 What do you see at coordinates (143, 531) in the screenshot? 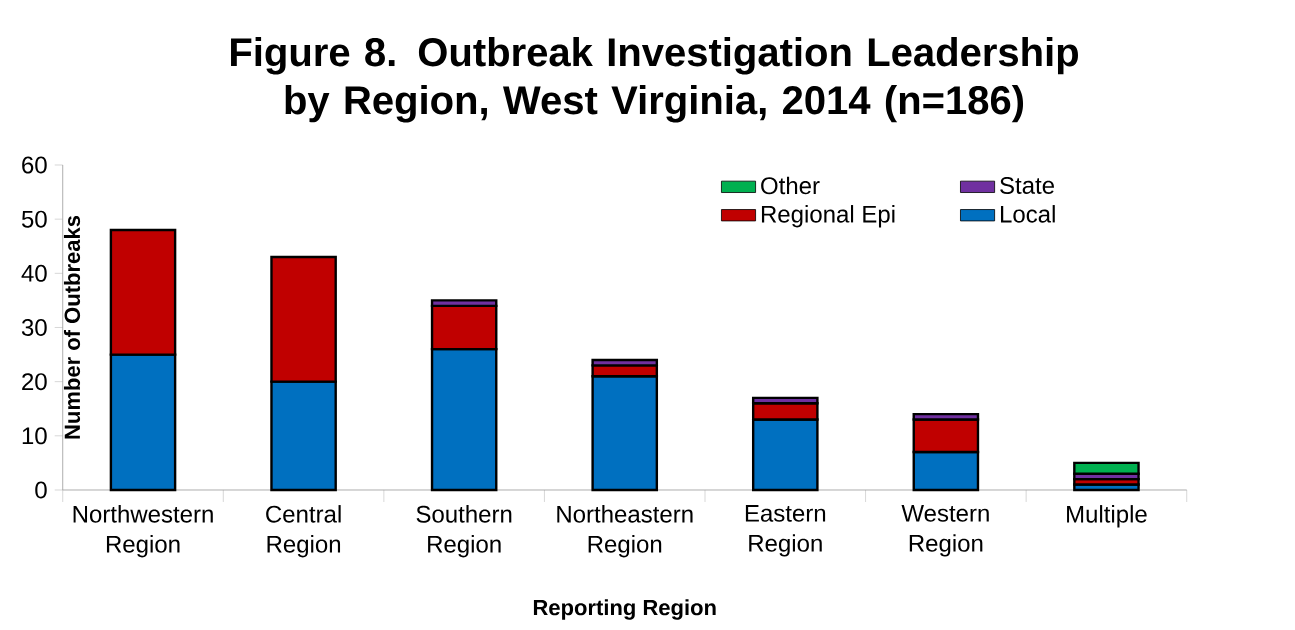
I see `x-tick-label: Northwestern Region` at bounding box center [143, 531].